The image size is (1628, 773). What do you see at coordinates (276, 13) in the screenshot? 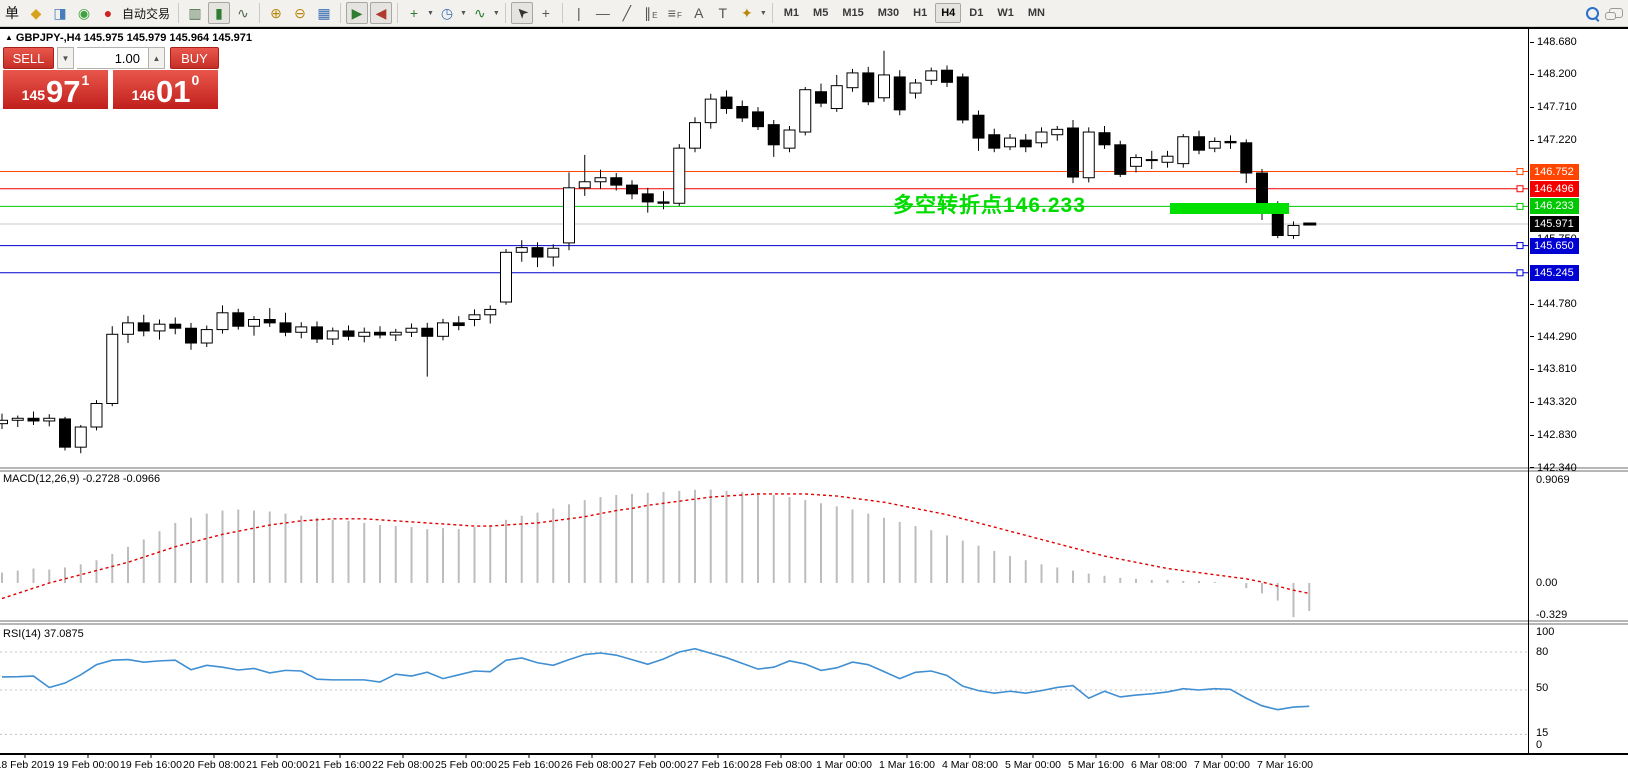
I see `zoom-in-icon: ⊕` at bounding box center [276, 13].